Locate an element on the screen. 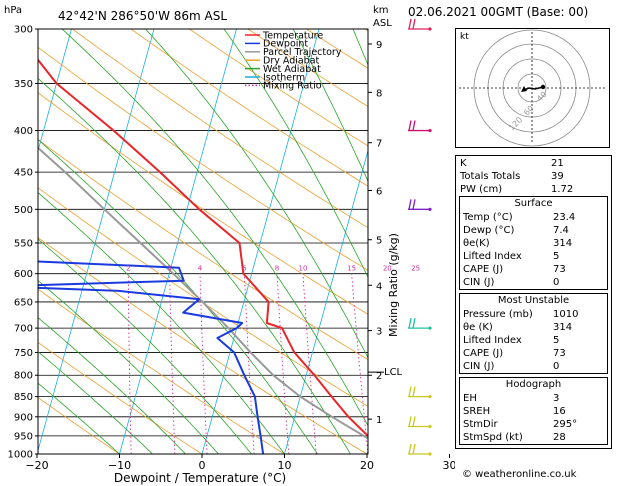 Image resolution: width=629 pixels, height=486 pixels. table-row: K 21 is located at coordinates (512, 163).